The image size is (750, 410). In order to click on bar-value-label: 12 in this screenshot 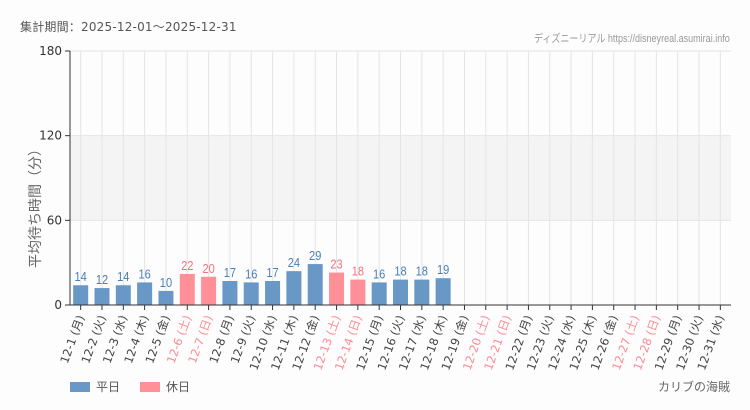, I will do `click(102, 279)`.